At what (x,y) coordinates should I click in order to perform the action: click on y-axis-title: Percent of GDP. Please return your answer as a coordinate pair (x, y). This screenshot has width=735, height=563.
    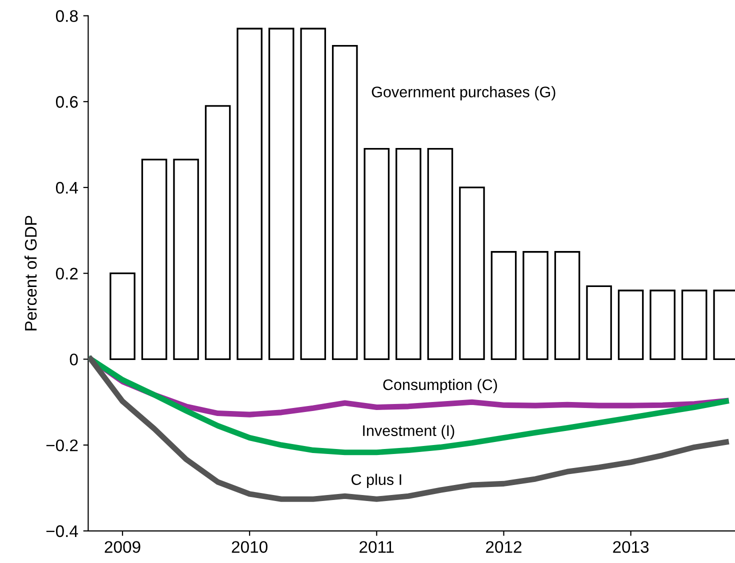
    Looking at the image, I should click on (30, 273).